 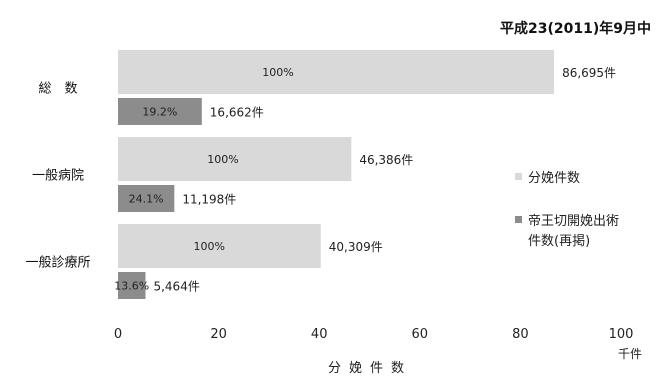 What do you see at coordinates (237, 113) in the screenshot?
I see `bar-value-label: 16,662件` at bounding box center [237, 113].